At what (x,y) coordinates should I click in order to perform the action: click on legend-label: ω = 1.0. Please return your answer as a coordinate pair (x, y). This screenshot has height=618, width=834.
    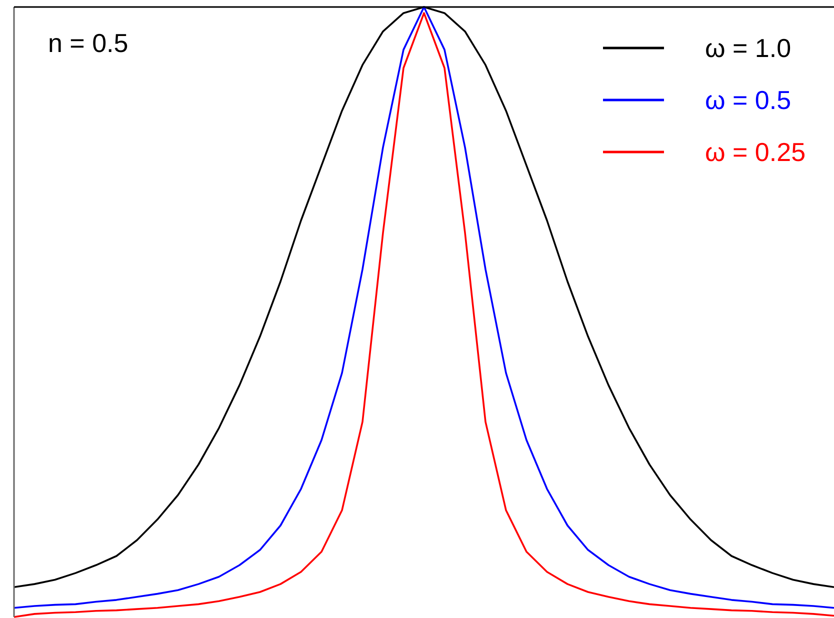
    Looking at the image, I should click on (748, 48).